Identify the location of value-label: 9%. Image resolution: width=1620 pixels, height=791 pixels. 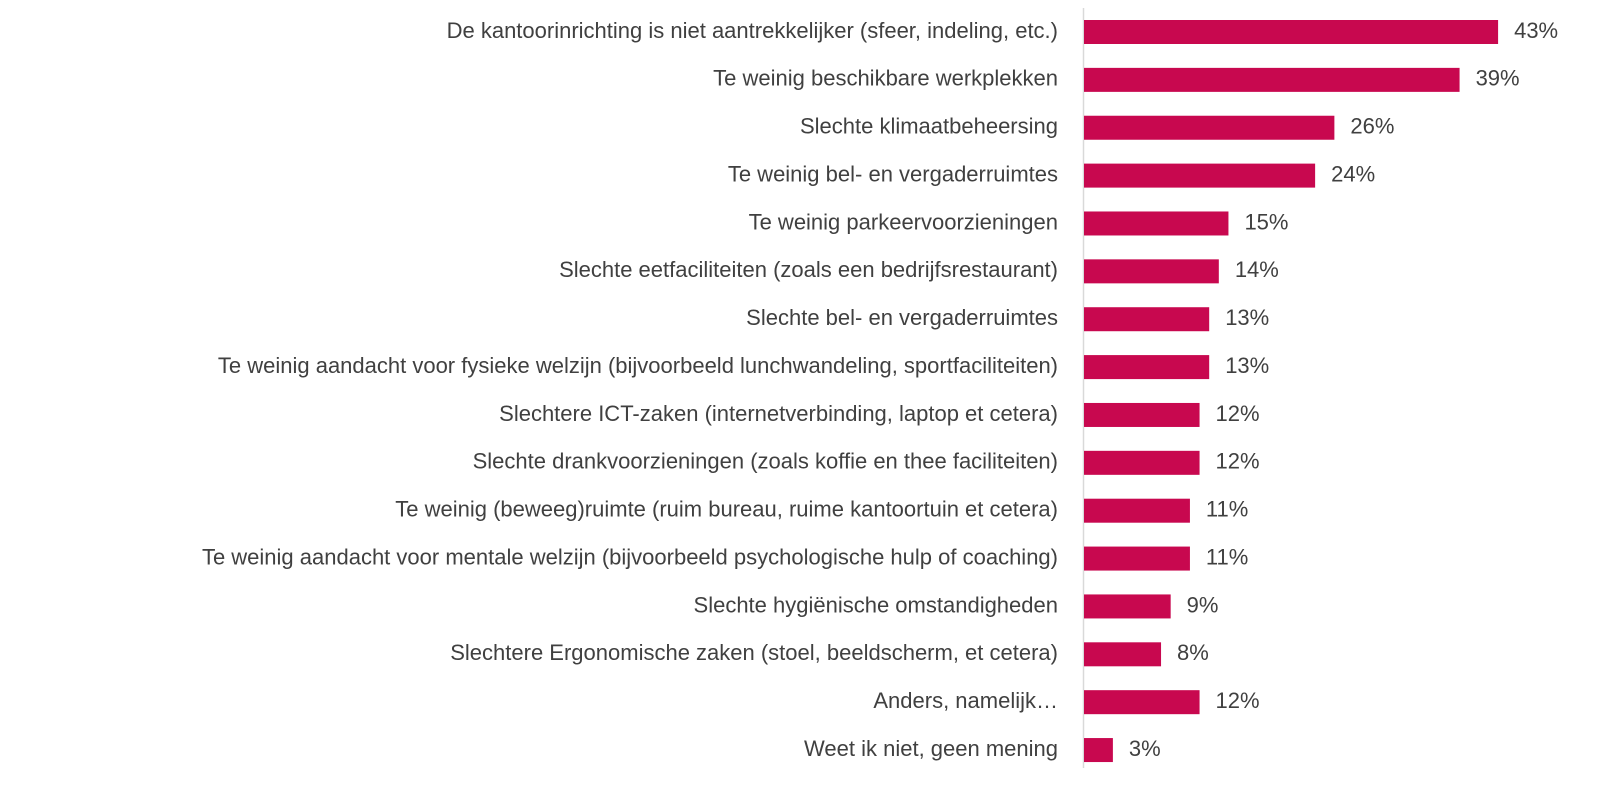
(1203, 604).